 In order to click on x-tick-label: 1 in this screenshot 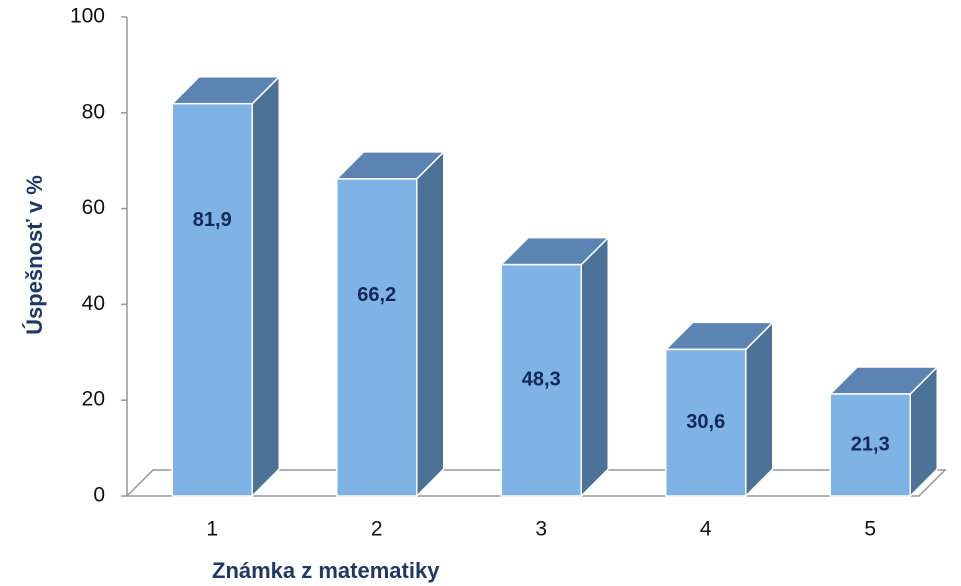, I will do `click(212, 529)`.